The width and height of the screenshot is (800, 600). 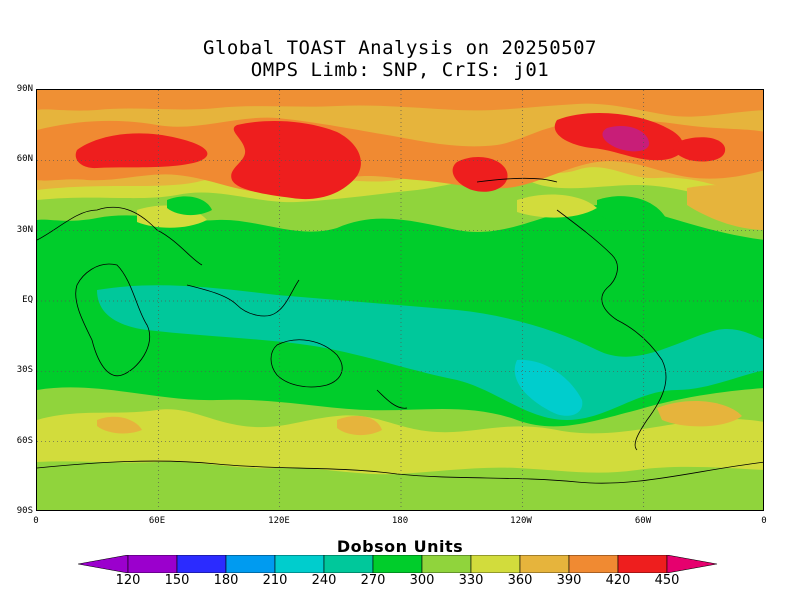 I want to click on colorbar-title: Dobson Units, so click(x=400, y=546).